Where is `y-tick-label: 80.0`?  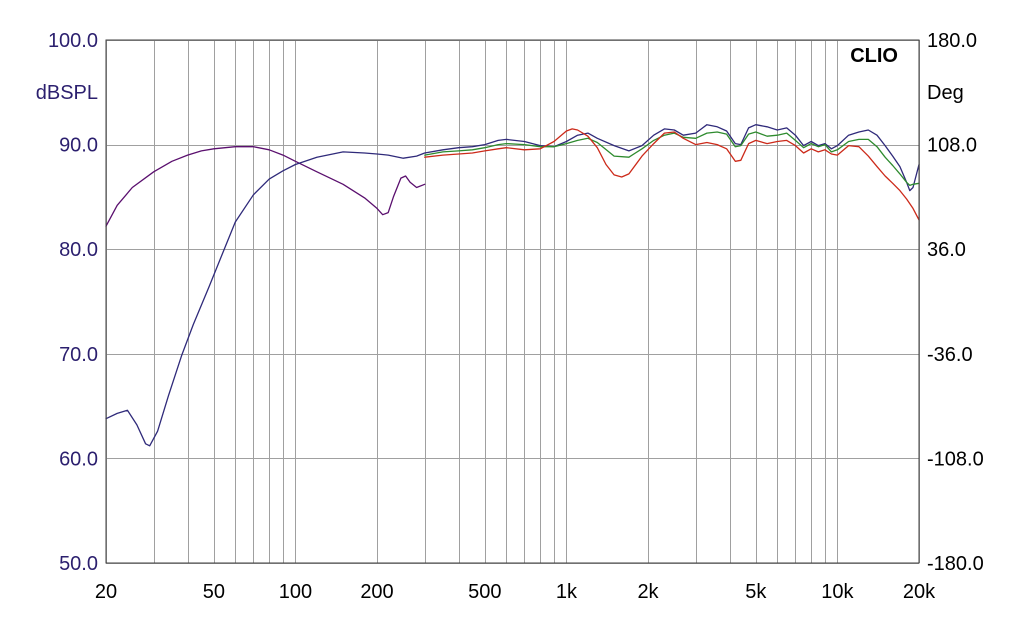 y-tick-label: 80.0 is located at coordinates (78, 250).